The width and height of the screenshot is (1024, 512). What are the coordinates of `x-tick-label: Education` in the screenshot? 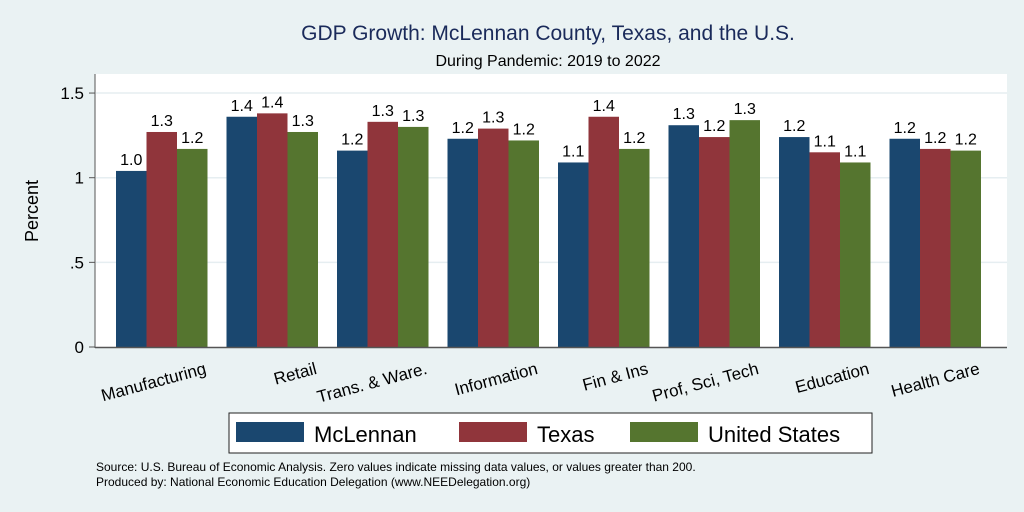 It's located at (832, 378).